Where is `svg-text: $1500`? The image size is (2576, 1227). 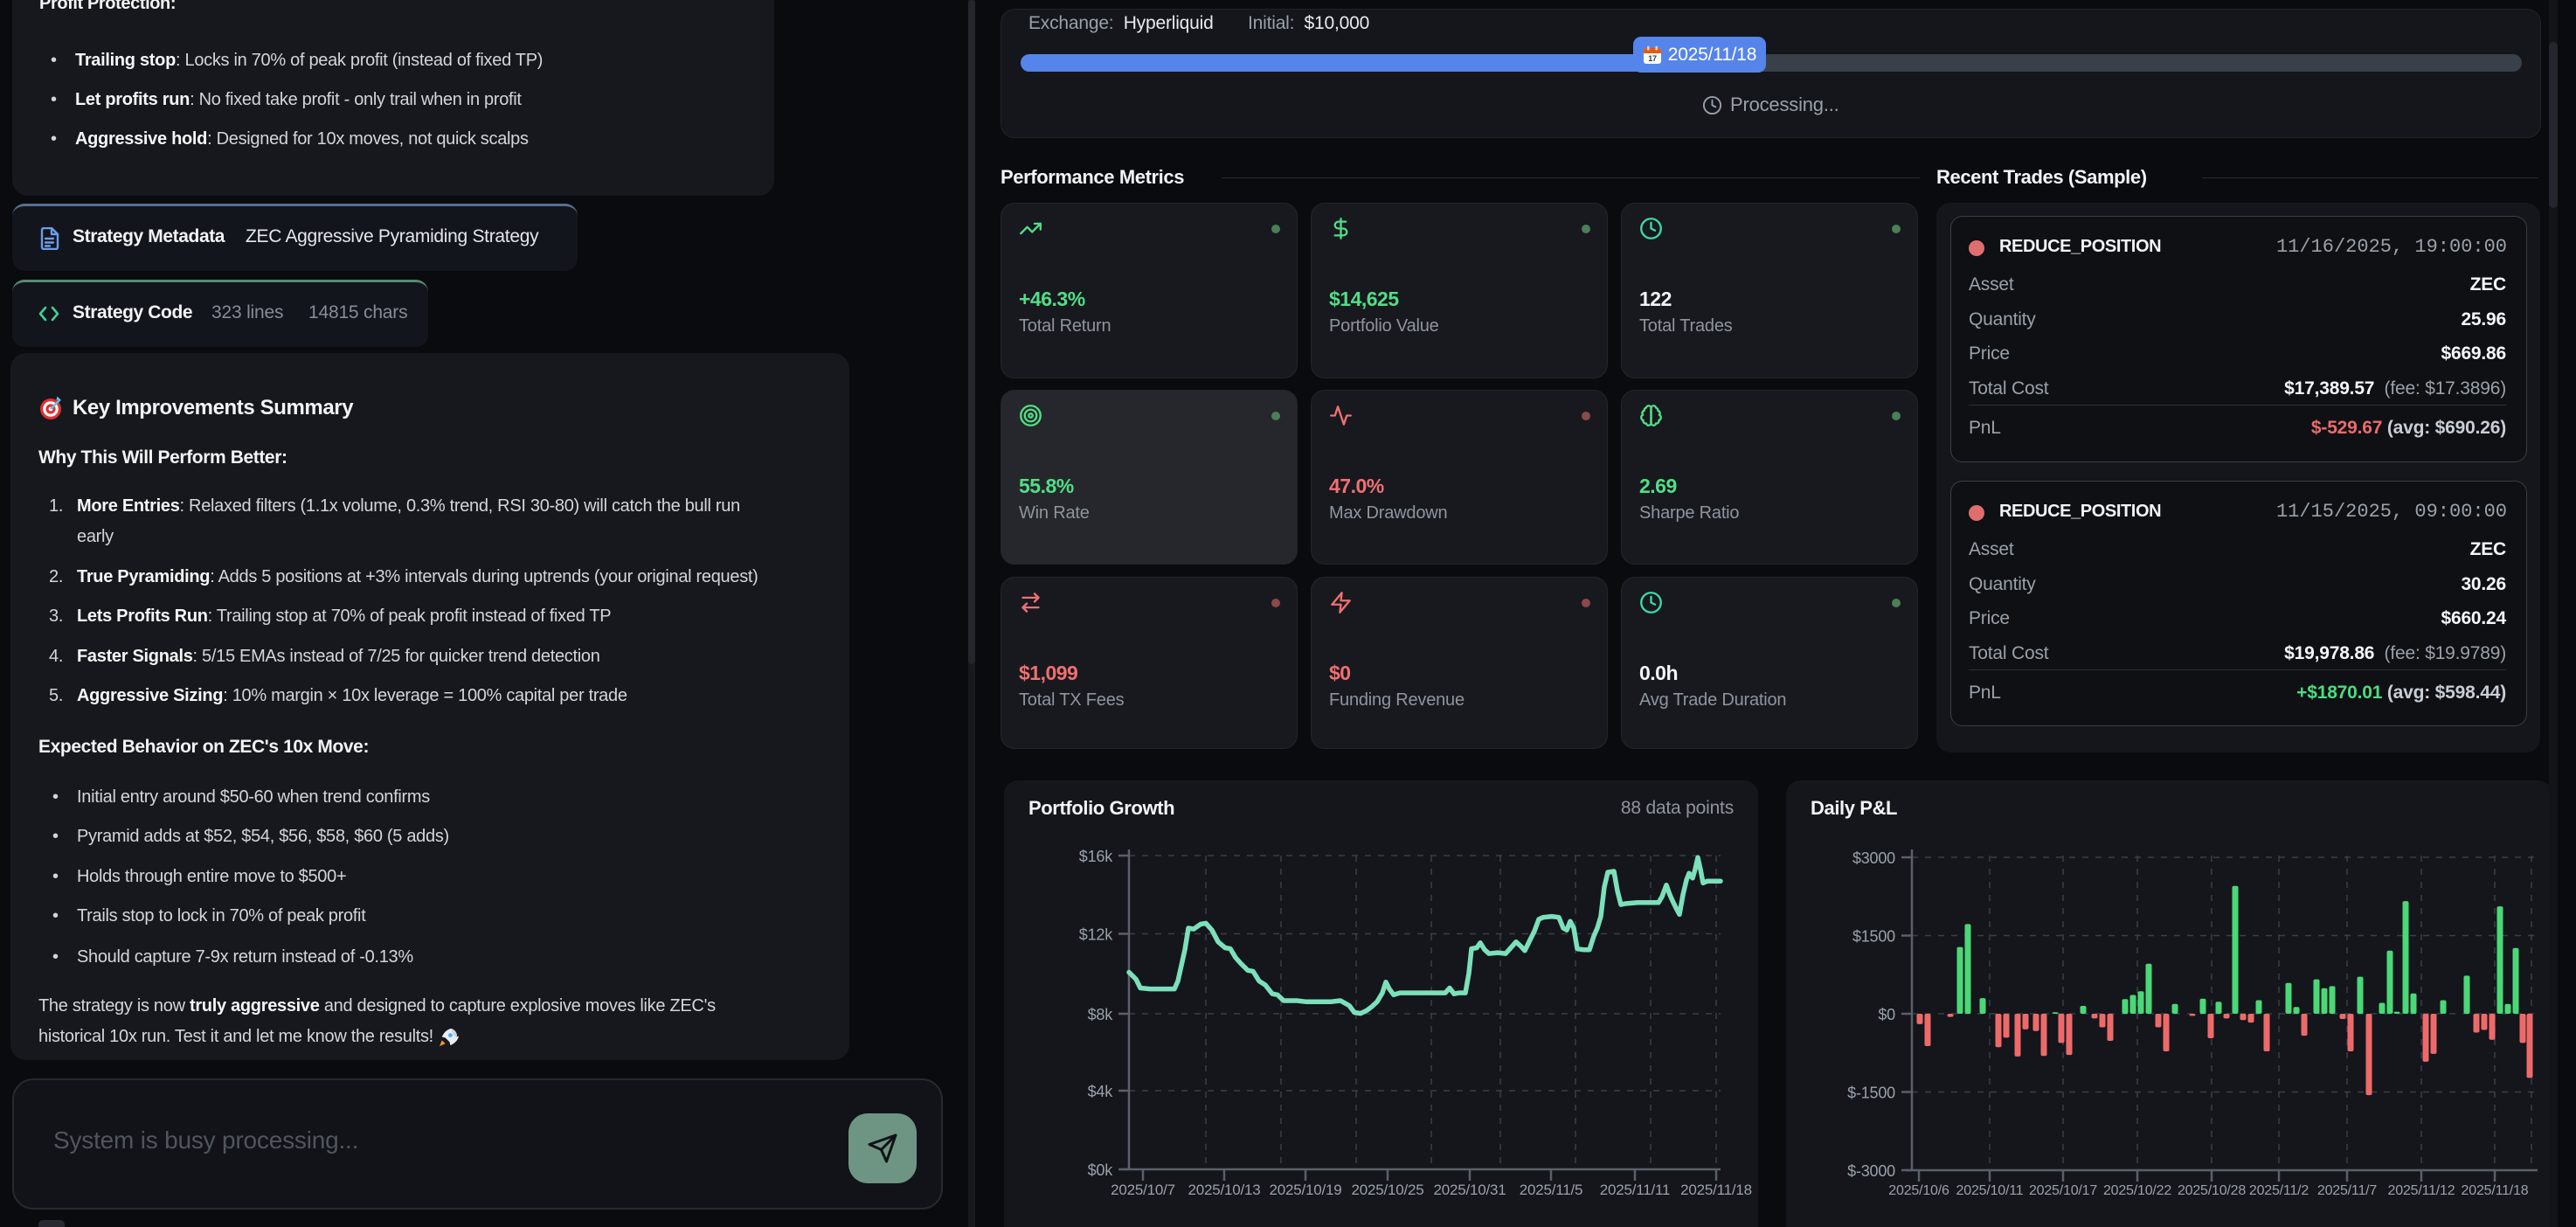
svg-text: $1500 is located at coordinates (1873, 937).